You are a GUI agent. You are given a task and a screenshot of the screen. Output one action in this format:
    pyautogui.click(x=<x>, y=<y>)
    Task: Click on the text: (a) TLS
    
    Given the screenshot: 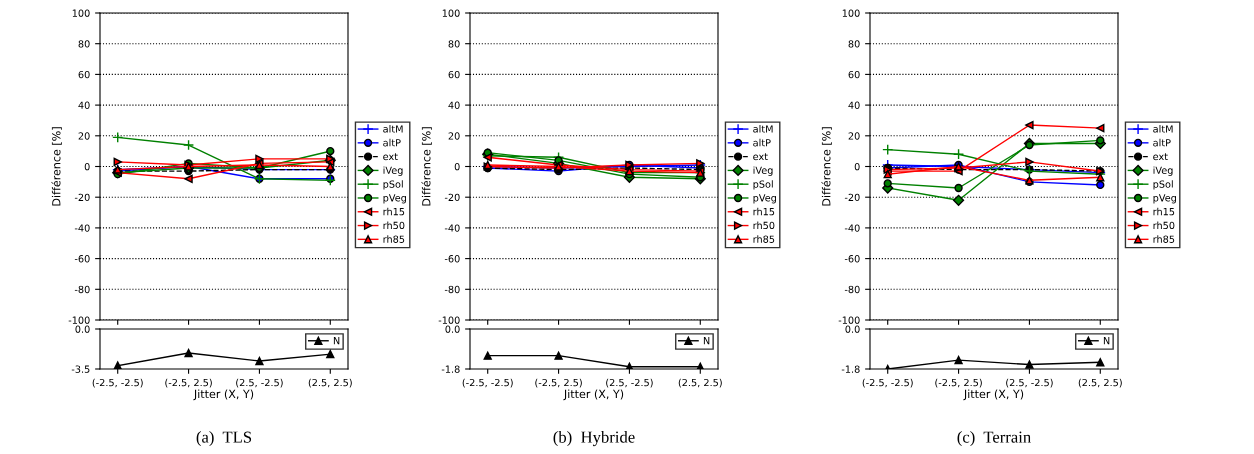 What is the action you would take?
    pyautogui.click(x=224, y=439)
    